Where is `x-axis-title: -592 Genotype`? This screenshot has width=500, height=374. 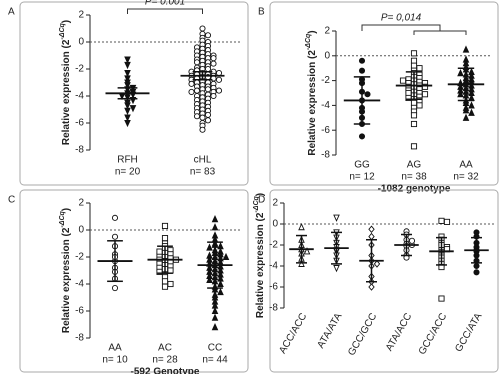
x-axis-title: -592 Genotype is located at coordinates (165, 370).